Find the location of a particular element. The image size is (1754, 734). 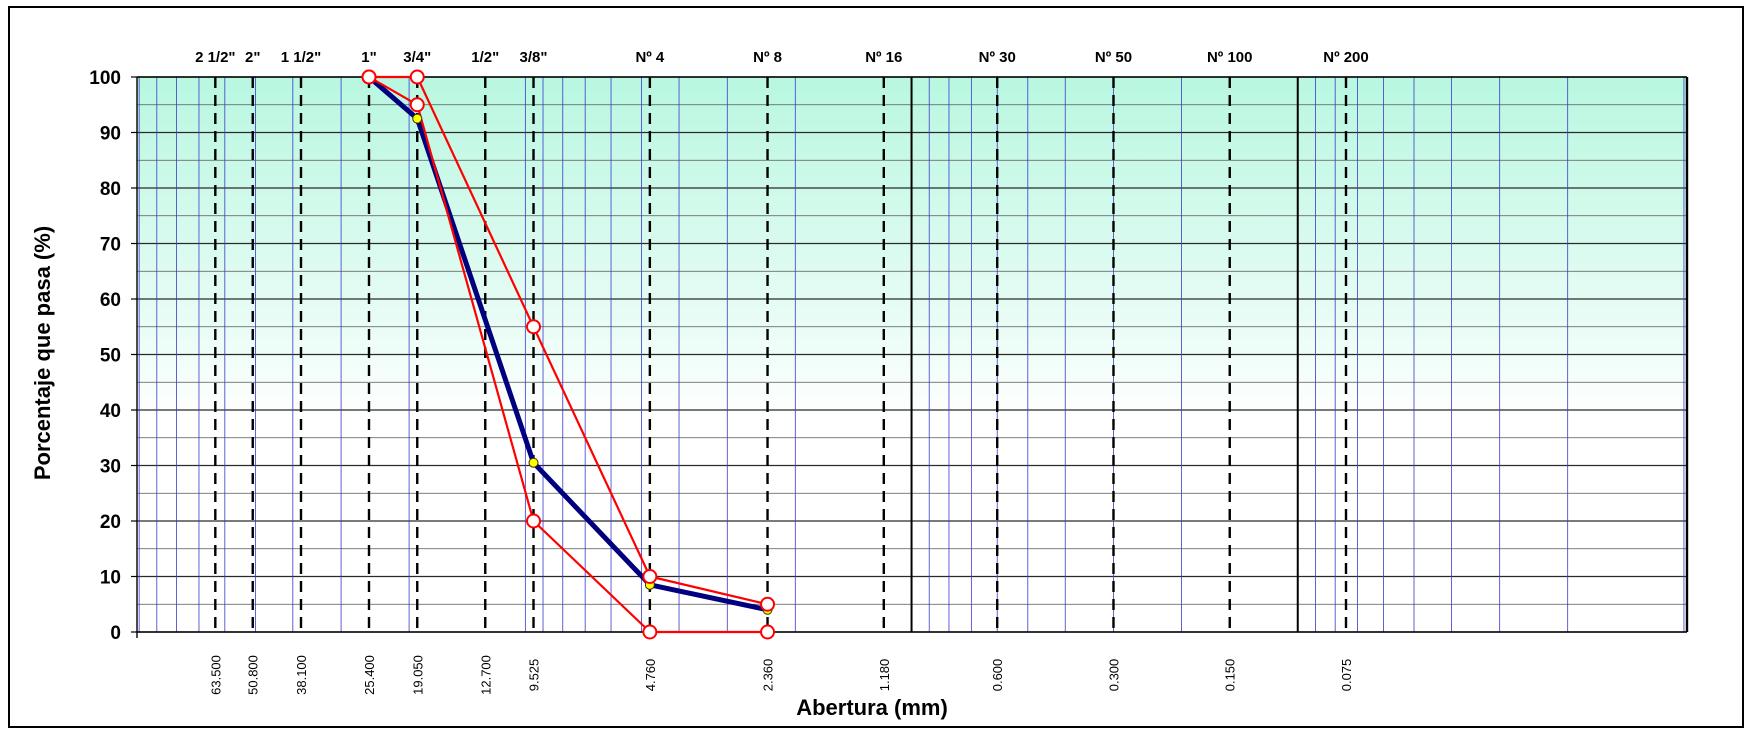

y-tick-label: 50 is located at coordinates (110, 356).